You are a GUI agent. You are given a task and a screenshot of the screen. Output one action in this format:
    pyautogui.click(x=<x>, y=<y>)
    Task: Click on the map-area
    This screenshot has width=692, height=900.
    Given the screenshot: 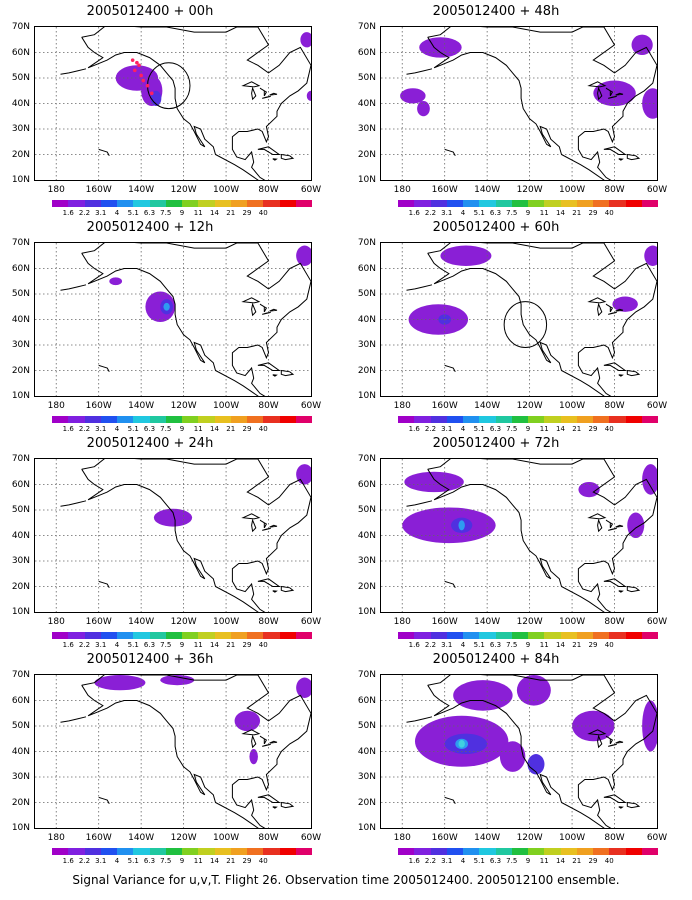 What is the action you would take?
    pyautogui.click(x=519, y=103)
    